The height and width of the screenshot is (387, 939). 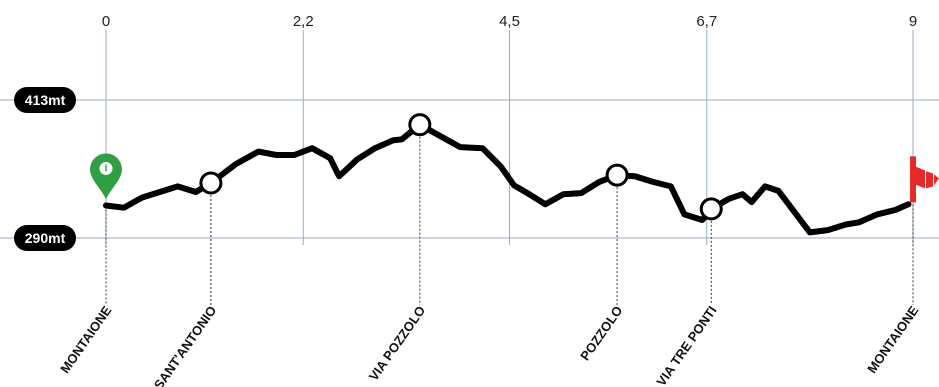 I want to click on y-label-text: 290mt, so click(x=45, y=238).